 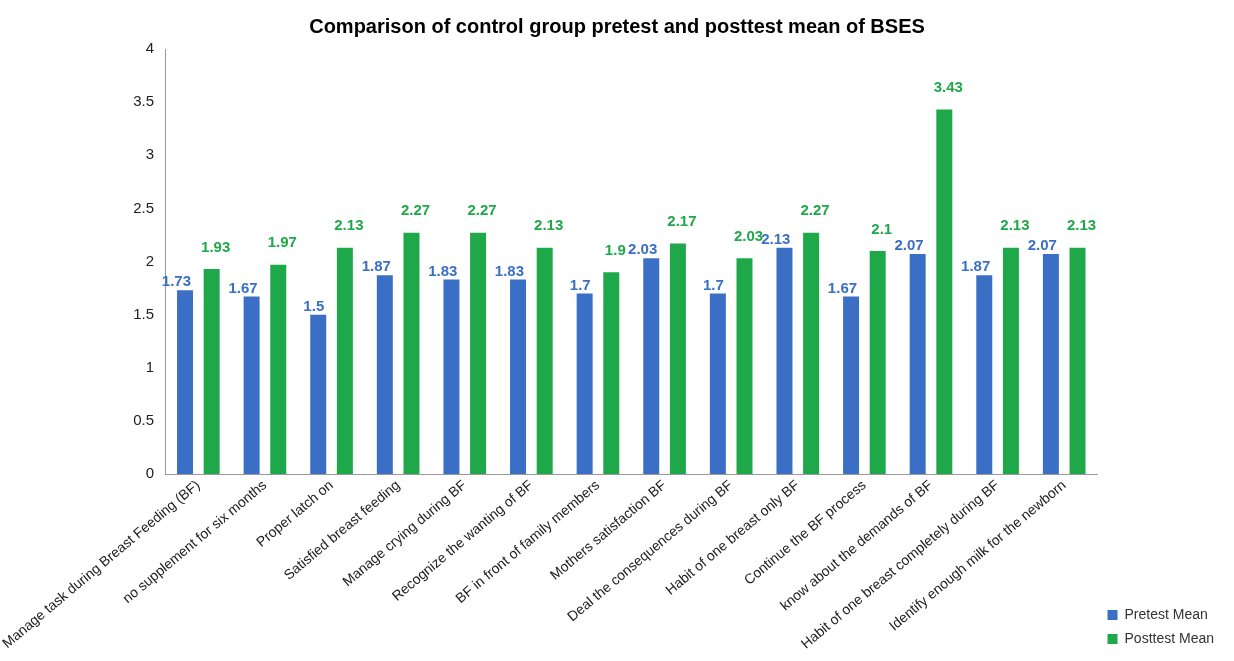 What do you see at coordinates (682, 221) in the screenshot?
I see `data-label: 2.17` at bounding box center [682, 221].